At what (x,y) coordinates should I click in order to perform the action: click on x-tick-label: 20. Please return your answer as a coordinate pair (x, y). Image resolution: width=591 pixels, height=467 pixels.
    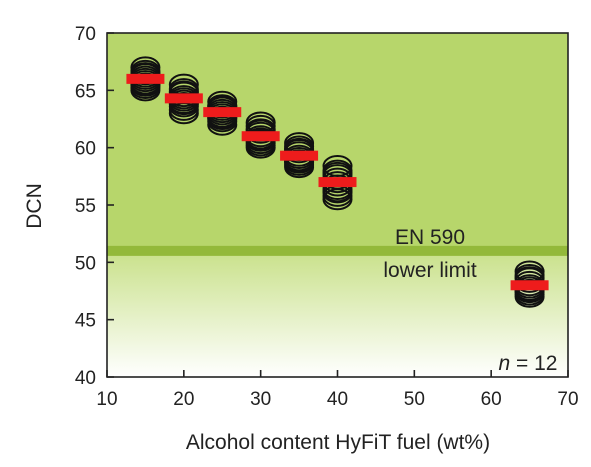
    Looking at the image, I should click on (183, 399).